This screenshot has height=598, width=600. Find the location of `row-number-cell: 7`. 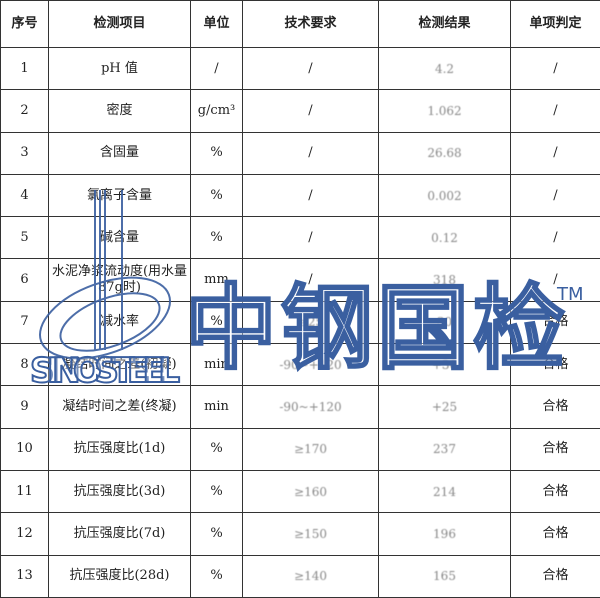

row-number-cell: 7 is located at coordinates (24, 322).